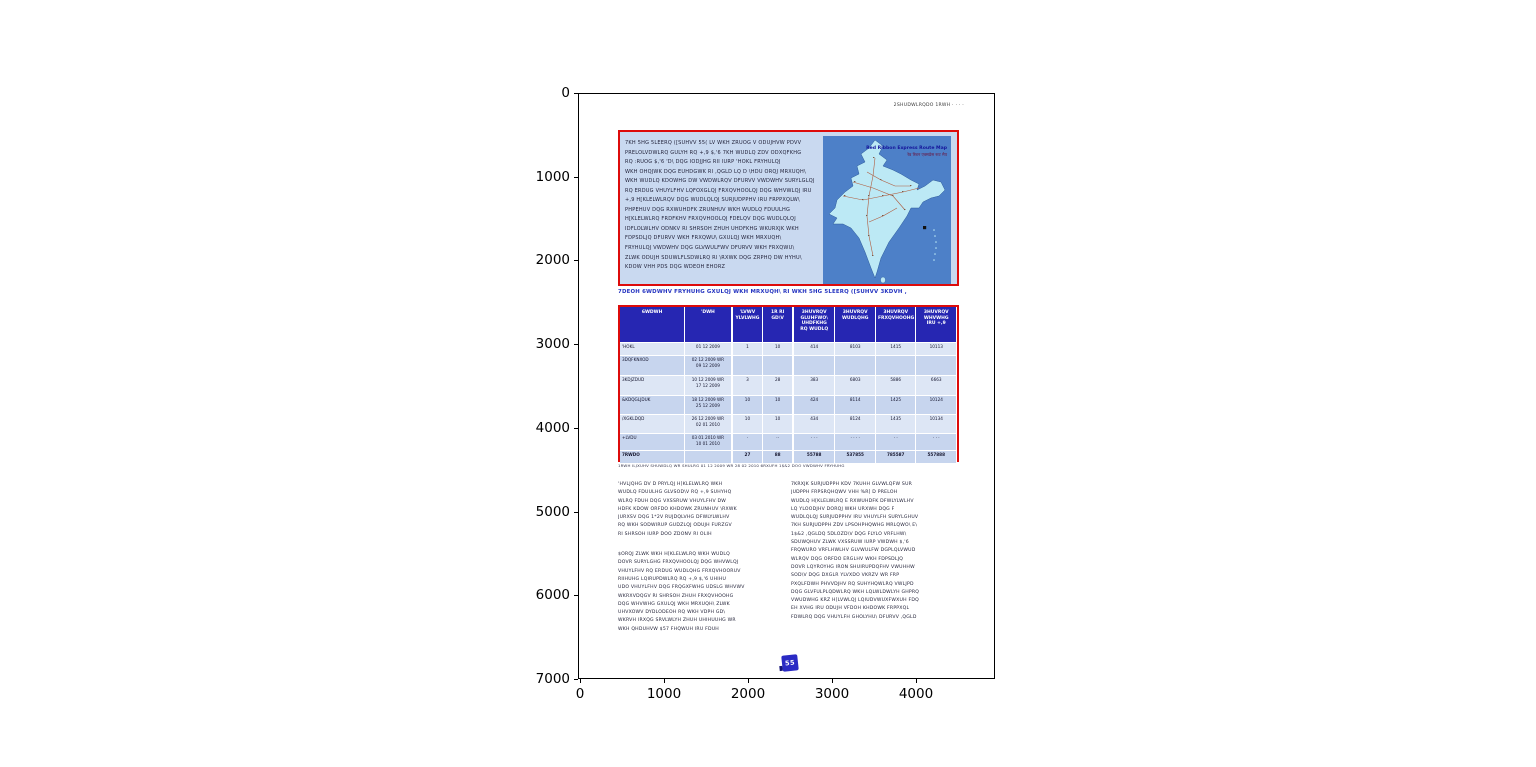  Describe the element at coordinates (552, 595) in the screenshot. I see `y-tick-label: 6000` at that location.